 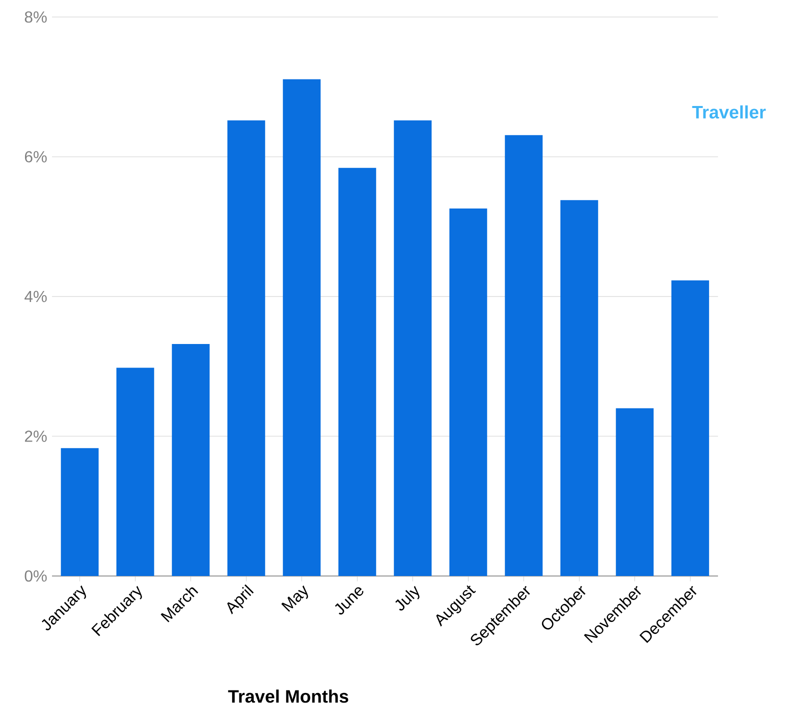 I want to click on y-tick-label: 4%, so click(x=35, y=296).